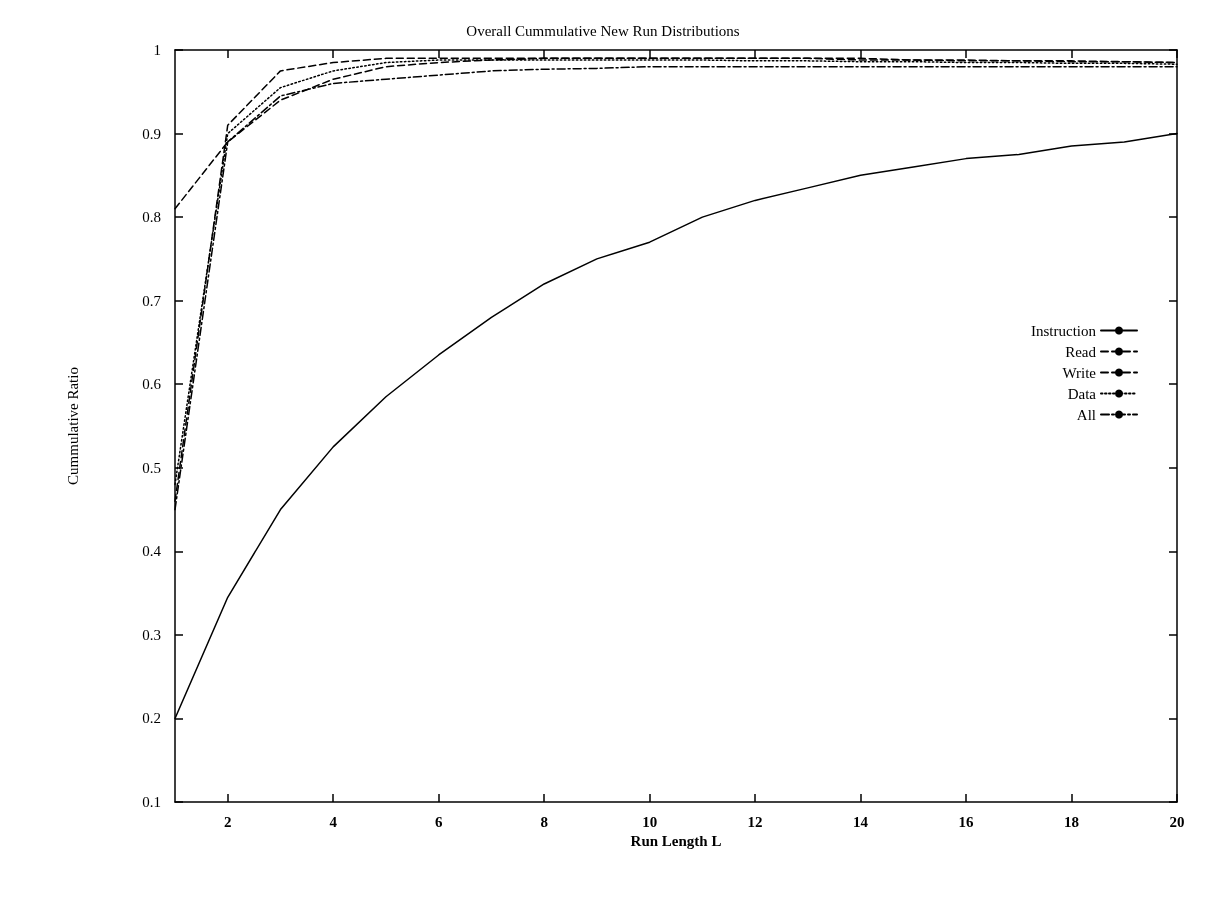 The width and height of the screenshot is (1208, 911). Describe the element at coordinates (333, 821) in the screenshot. I see `x-tick-label: 4` at that location.